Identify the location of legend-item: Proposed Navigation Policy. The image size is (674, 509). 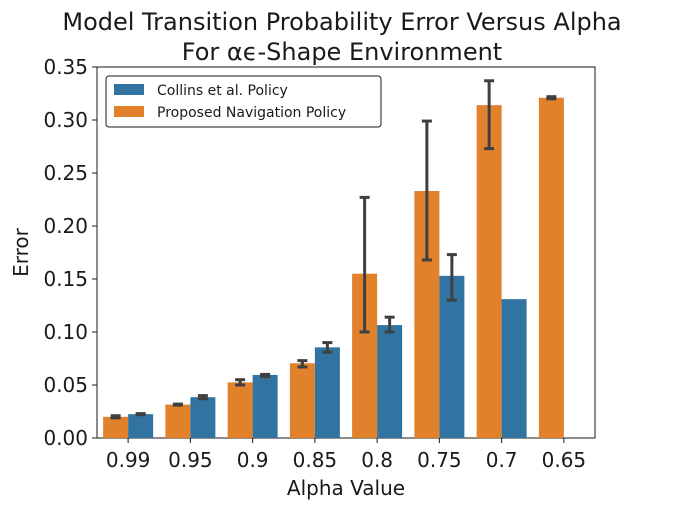
(230, 113).